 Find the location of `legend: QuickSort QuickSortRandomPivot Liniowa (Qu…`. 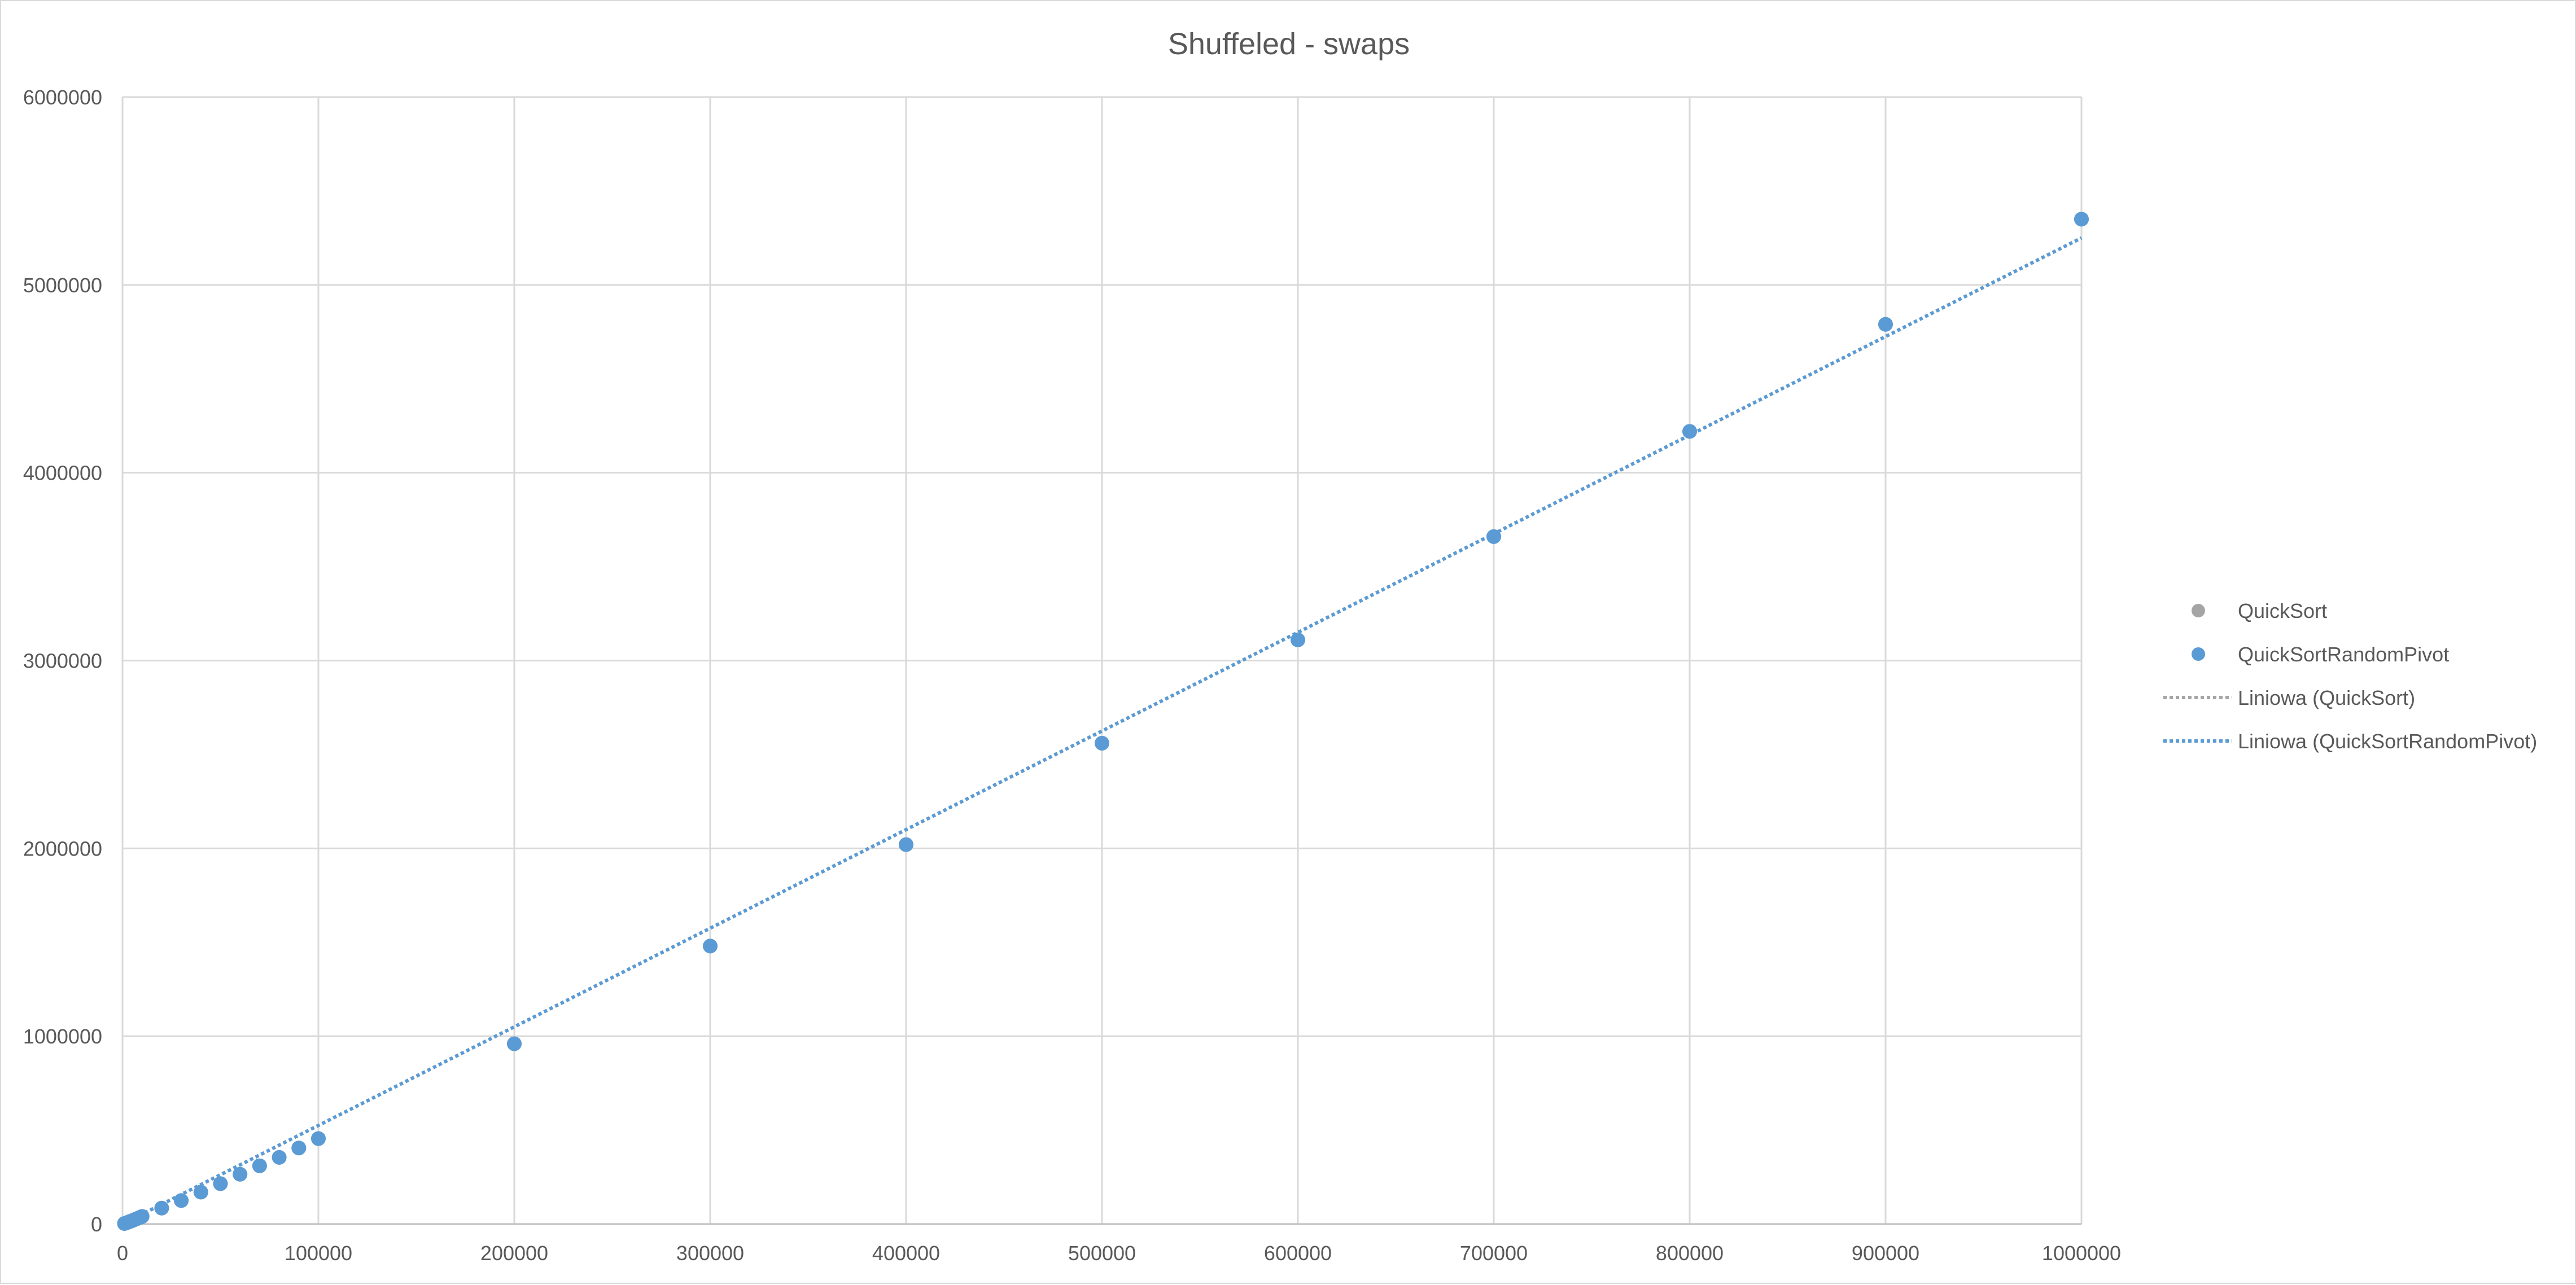

legend: QuickSort QuickSortRandomPivot Liniowa (Qu… is located at coordinates (2350, 676).